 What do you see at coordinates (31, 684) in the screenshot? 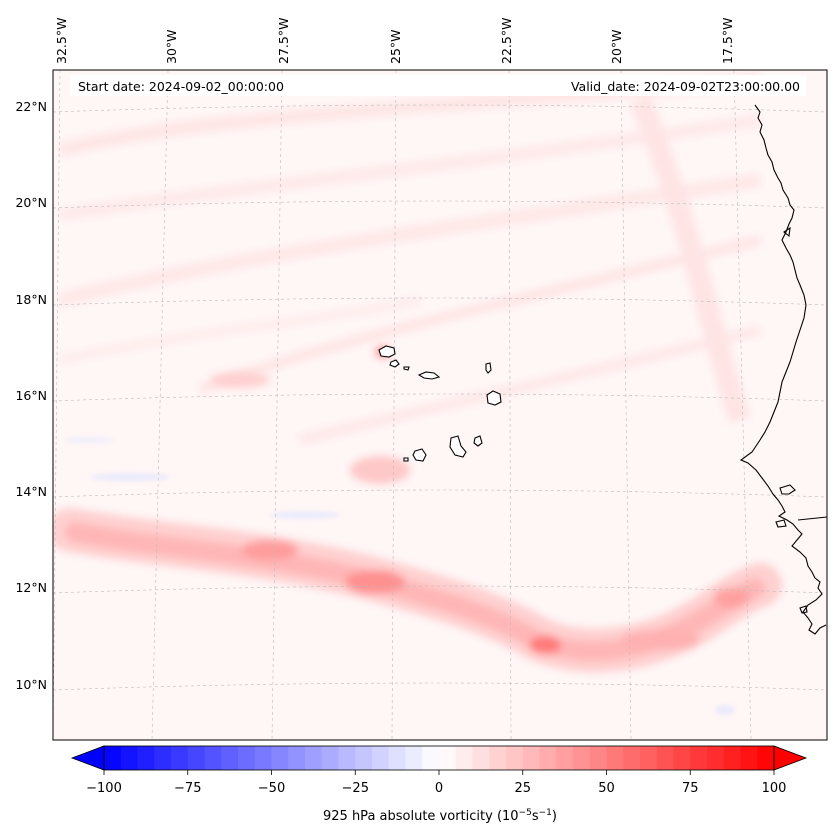
I see `lat-label-10n: 10°N` at bounding box center [31, 684].